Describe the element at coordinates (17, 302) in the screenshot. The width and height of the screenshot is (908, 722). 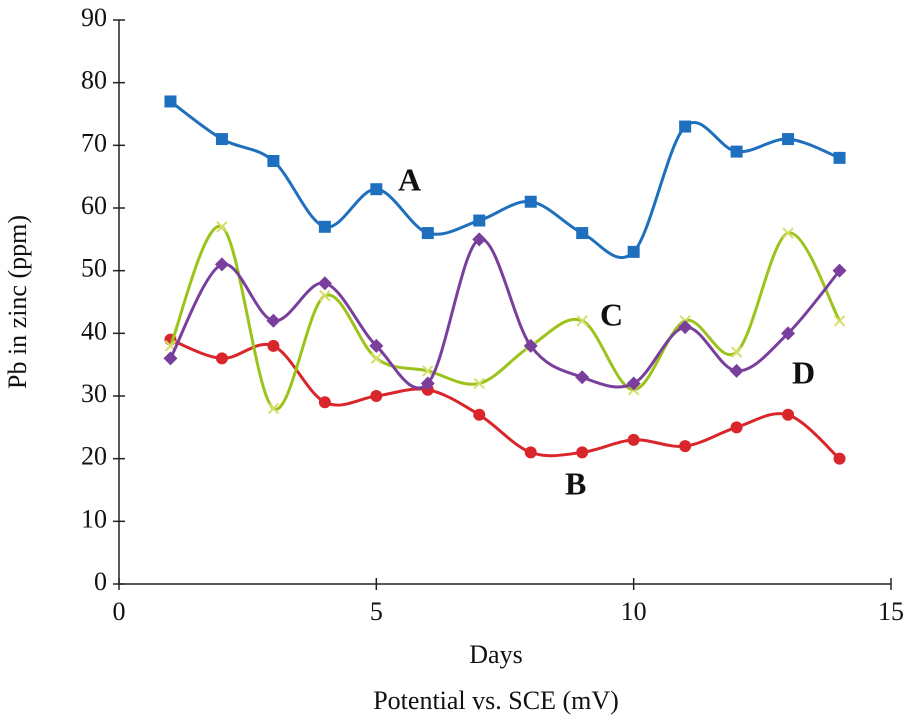
I see `y-axis-label: Pb in zinc (ppm)` at that location.